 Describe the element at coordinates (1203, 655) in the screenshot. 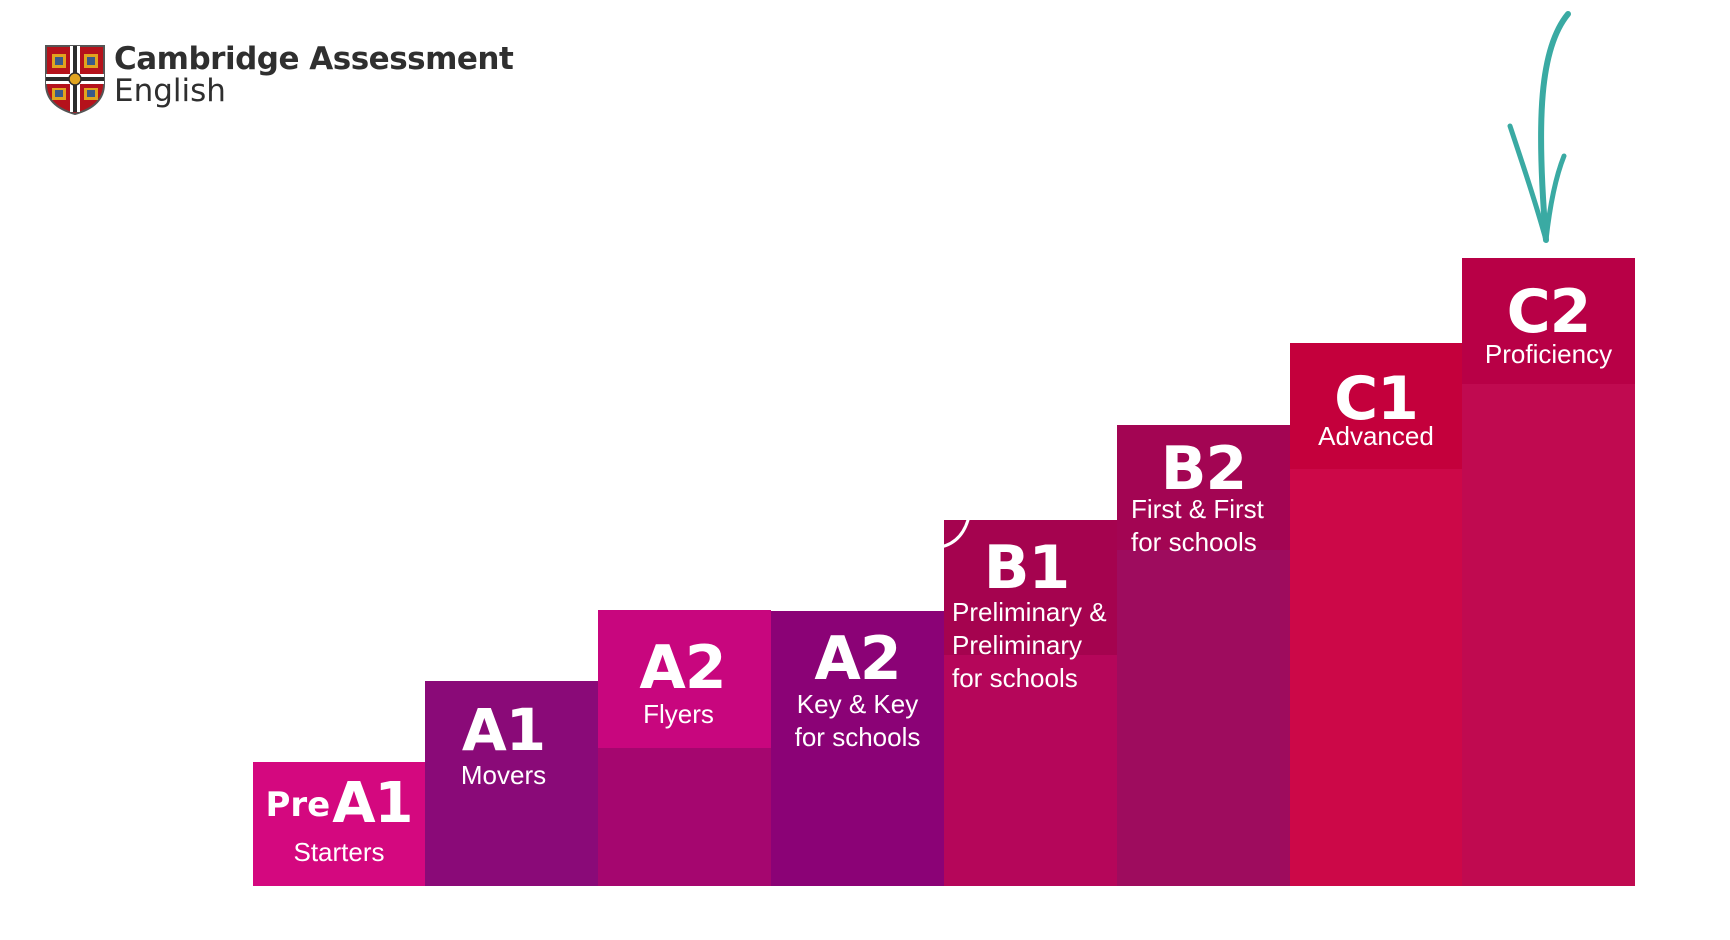

I see `step-b2-first: B2 First & First for schools` at that location.